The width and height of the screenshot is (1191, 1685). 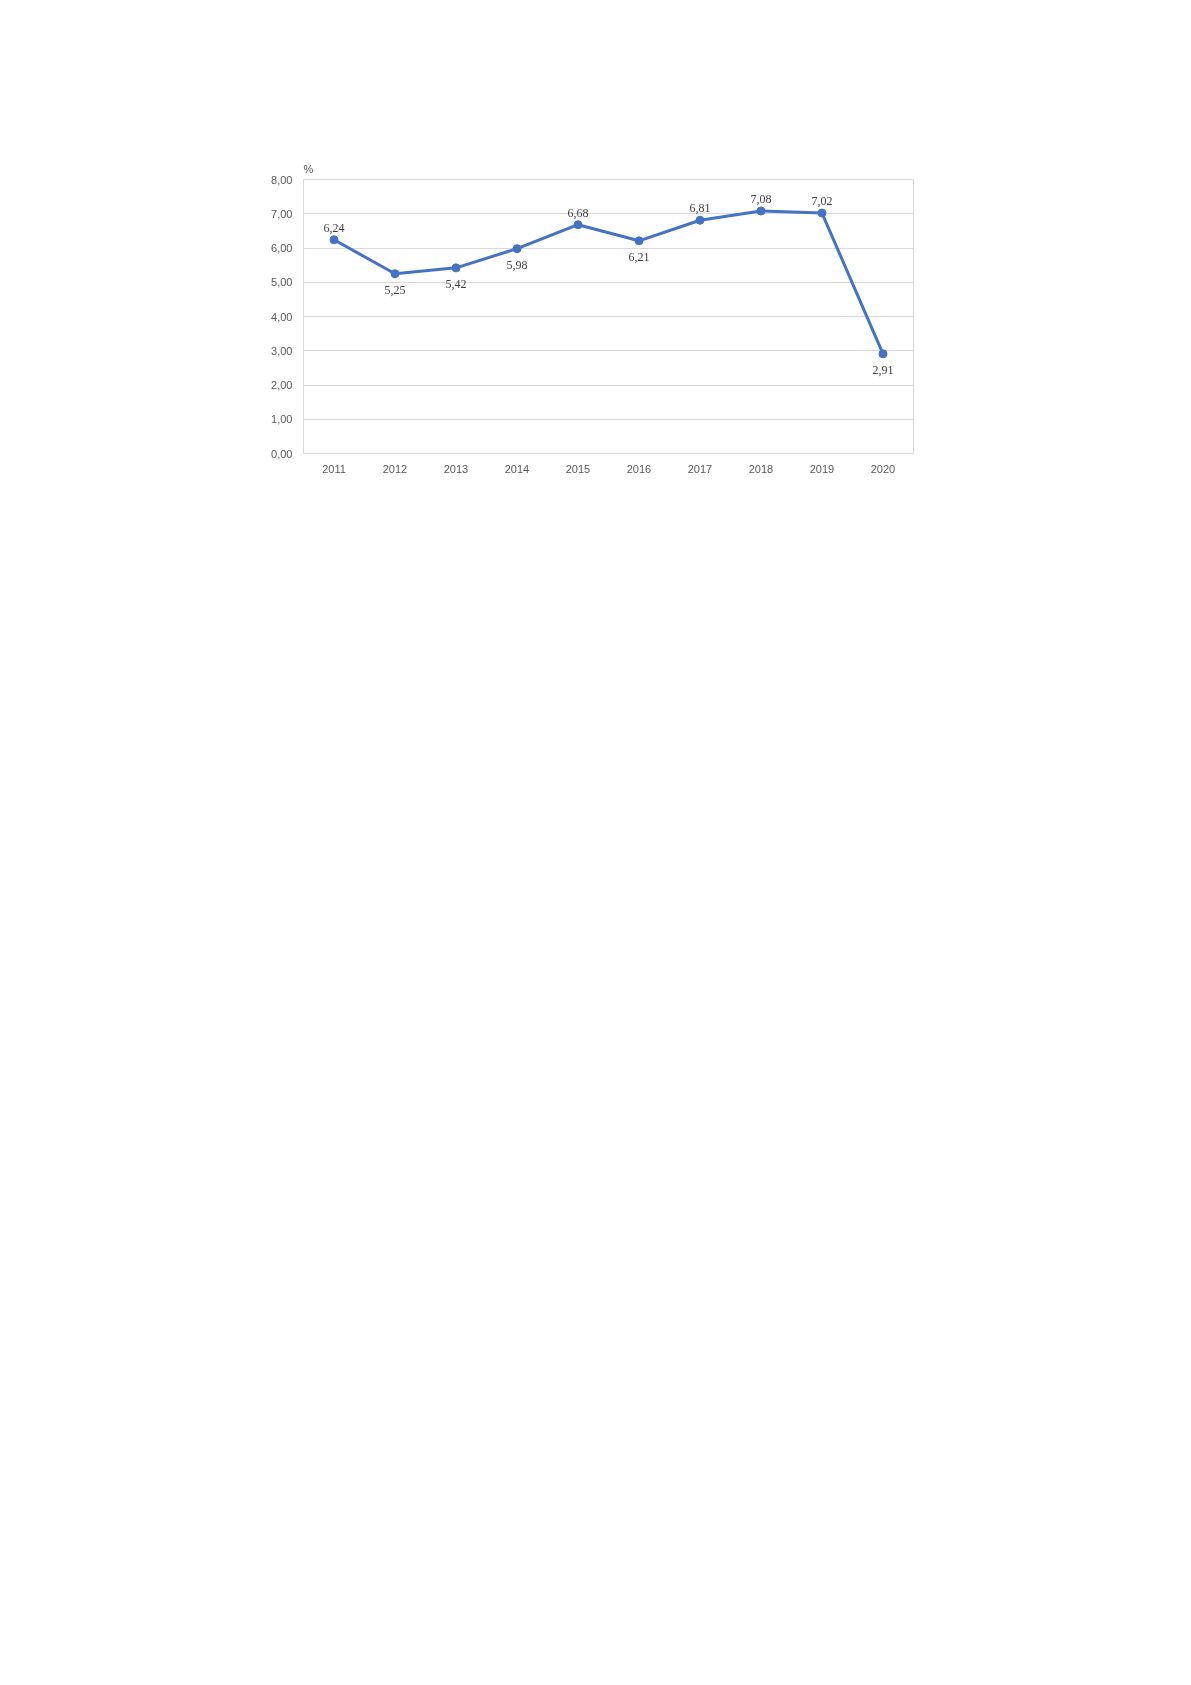 What do you see at coordinates (282, 419) in the screenshot?
I see `y-tick-label: 1,00` at bounding box center [282, 419].